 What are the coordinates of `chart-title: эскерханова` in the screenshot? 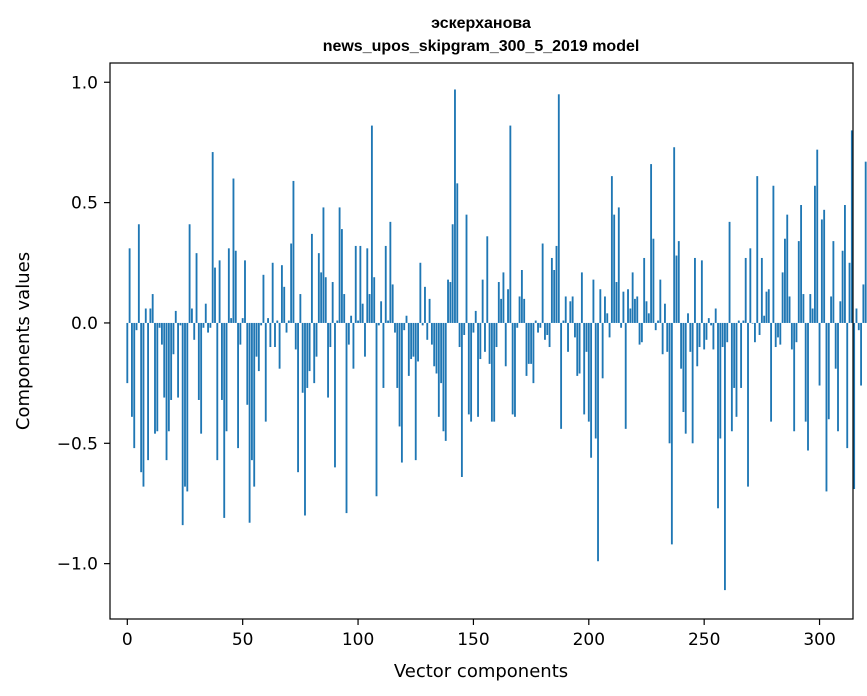 It's located at (481, 23).